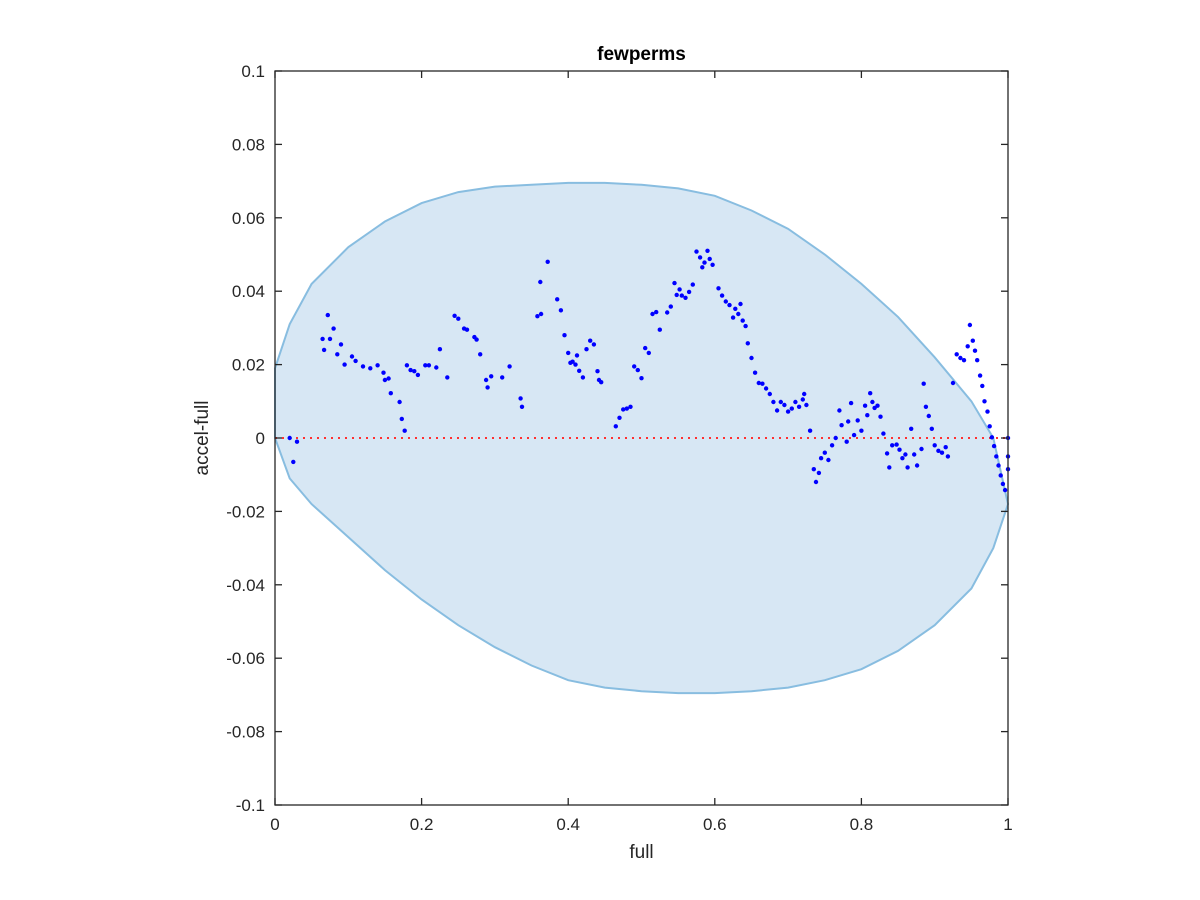 The image size is (1200, 900). What do you see at coordinates (641, 852) in the screenshot?
I see `x-axis-title: full` at bounding box center [641, 852].